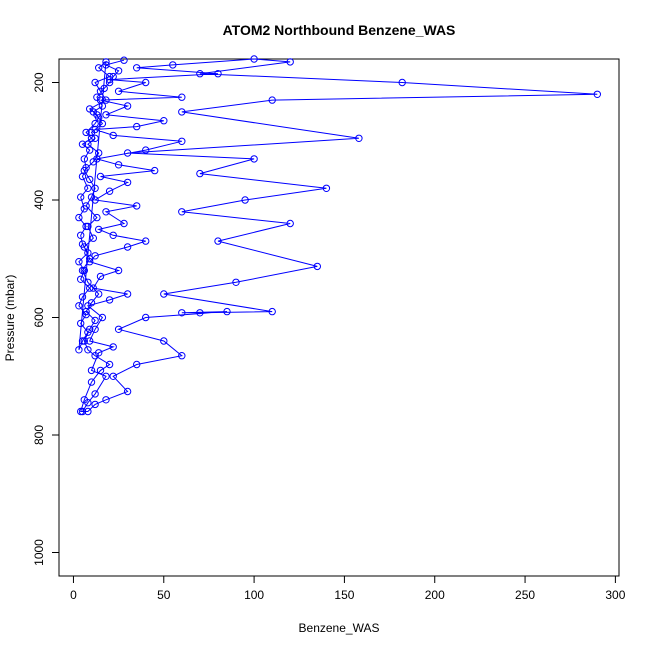 The image size is (650, 650). I want to click on x-tick-label: 300, so click(615, 595).